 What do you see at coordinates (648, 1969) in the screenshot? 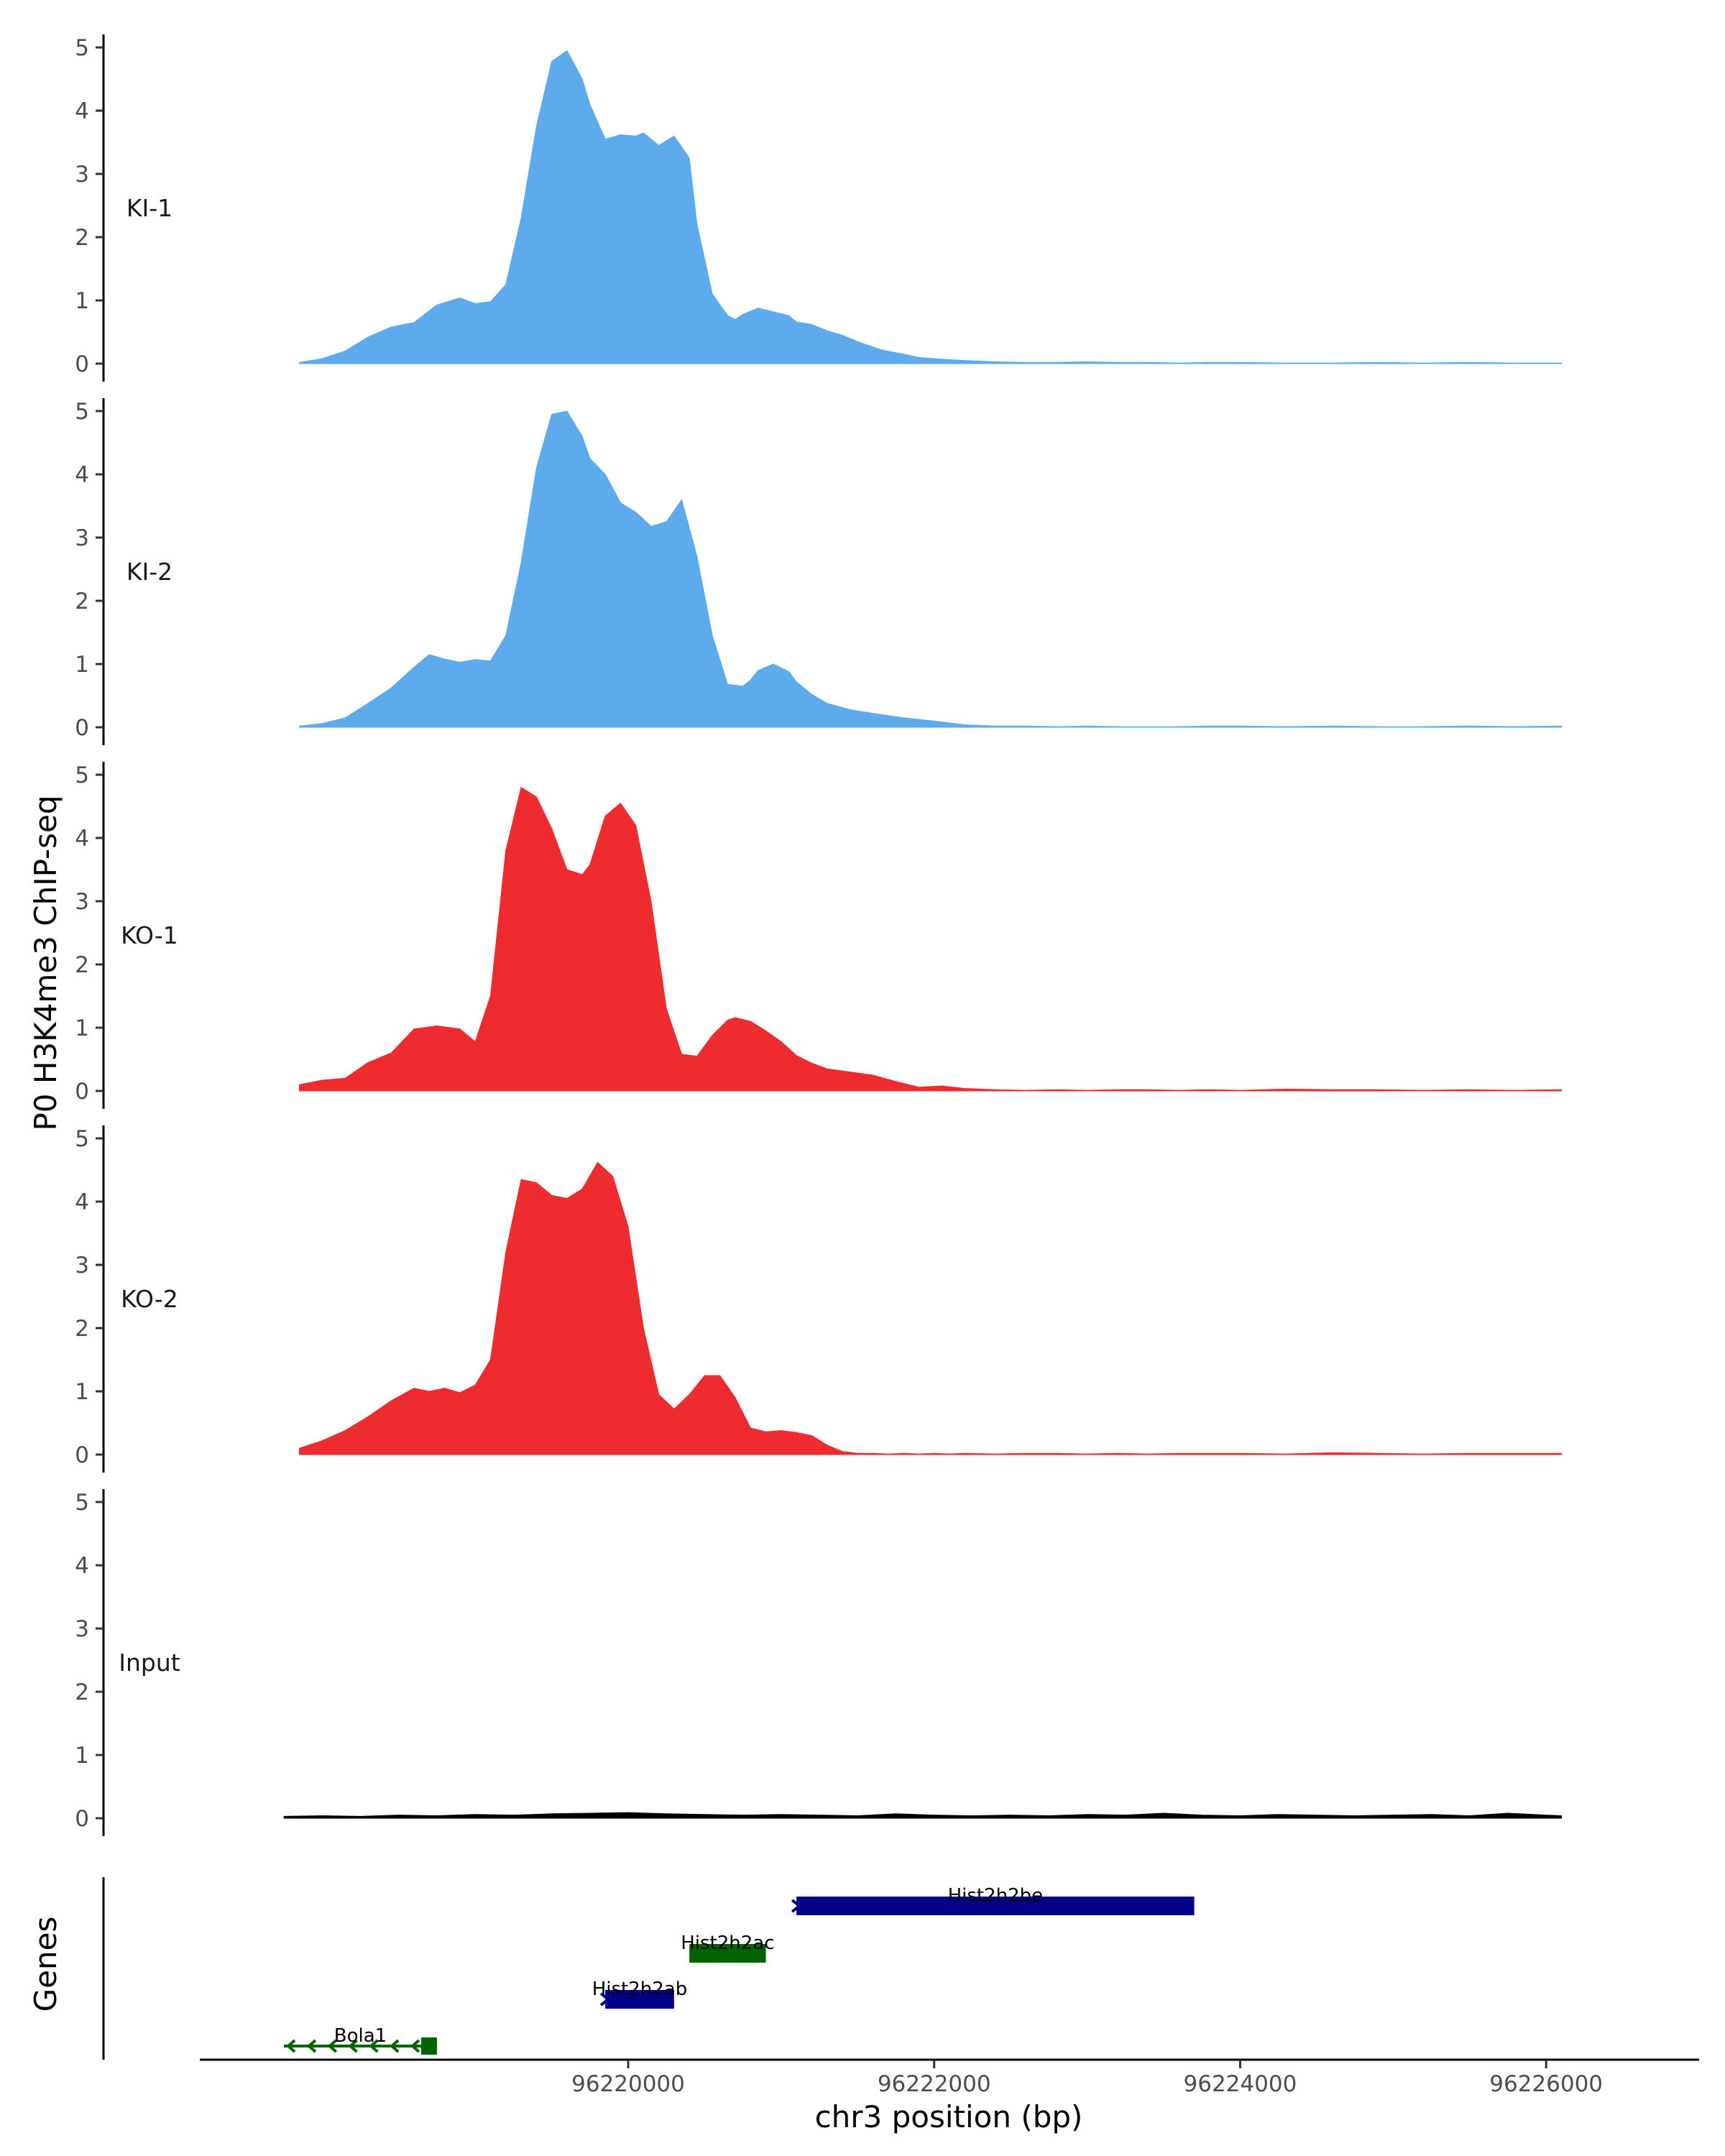
I see `genes-track: Hist2h2be Hist2h2ac Hist2h2ab Bola1` at bounding box center [648, 1969].